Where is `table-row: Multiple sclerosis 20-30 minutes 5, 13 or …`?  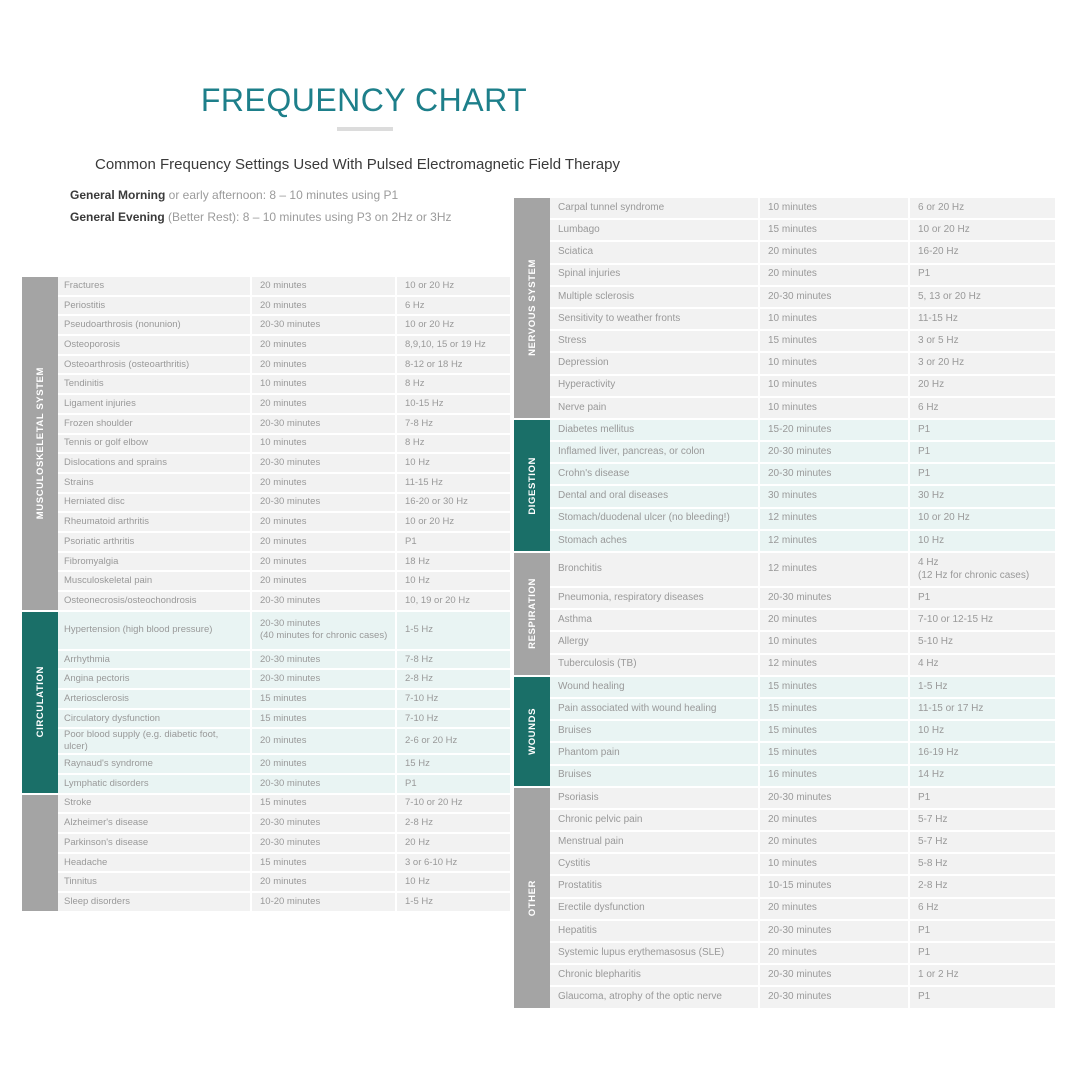
table-row: Multiple sclerosis 20-30 minutes 5, 13 or … is located at coordinates (802, 295).